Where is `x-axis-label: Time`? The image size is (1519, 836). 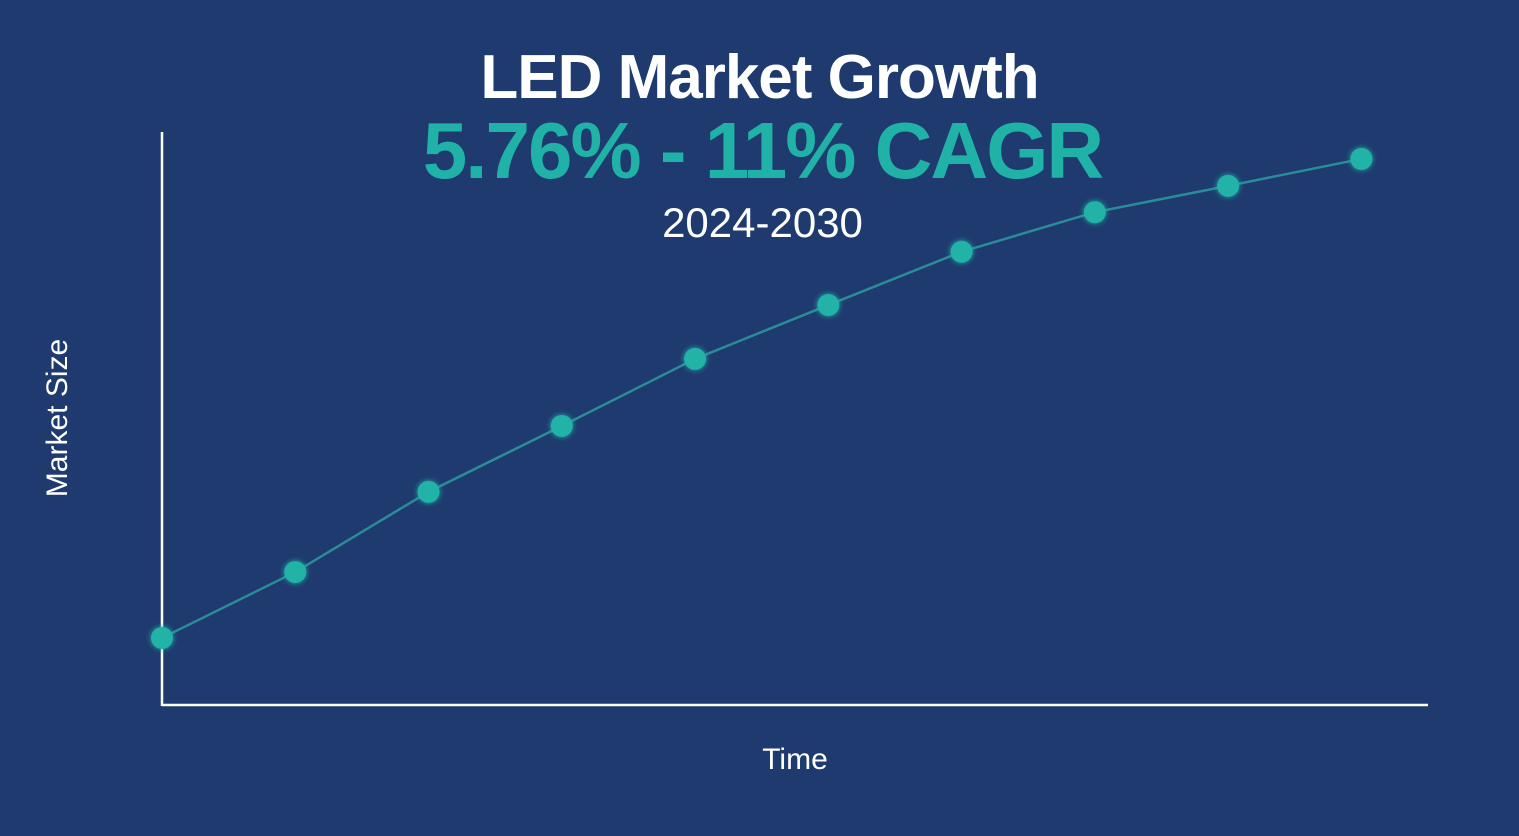 x-axis-label: Time is located at coordinates (795, 759).